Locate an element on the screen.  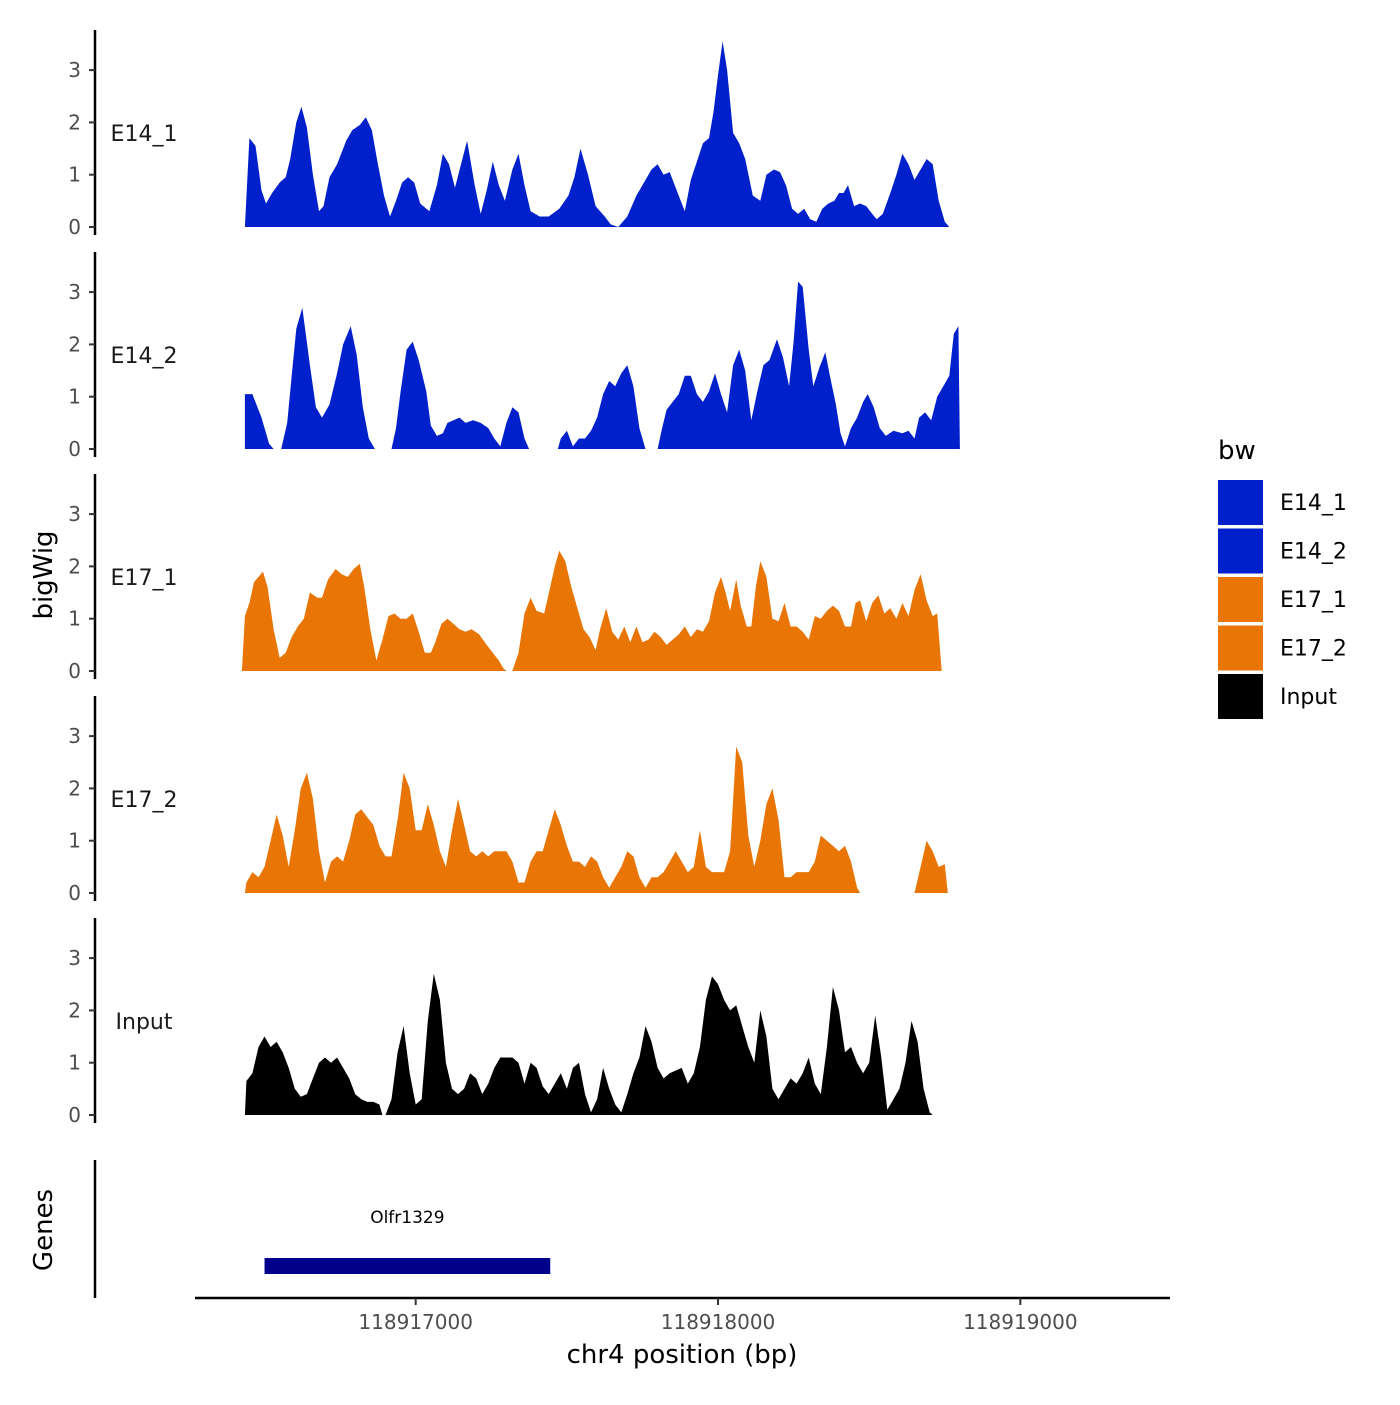
track-label-E14_1: E14_1 is located at coordinates (144, 134).